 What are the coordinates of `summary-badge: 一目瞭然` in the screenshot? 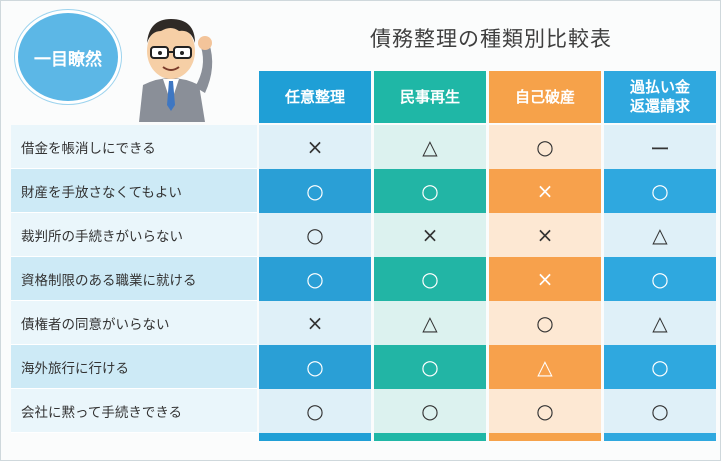 It's located at (68, 57).